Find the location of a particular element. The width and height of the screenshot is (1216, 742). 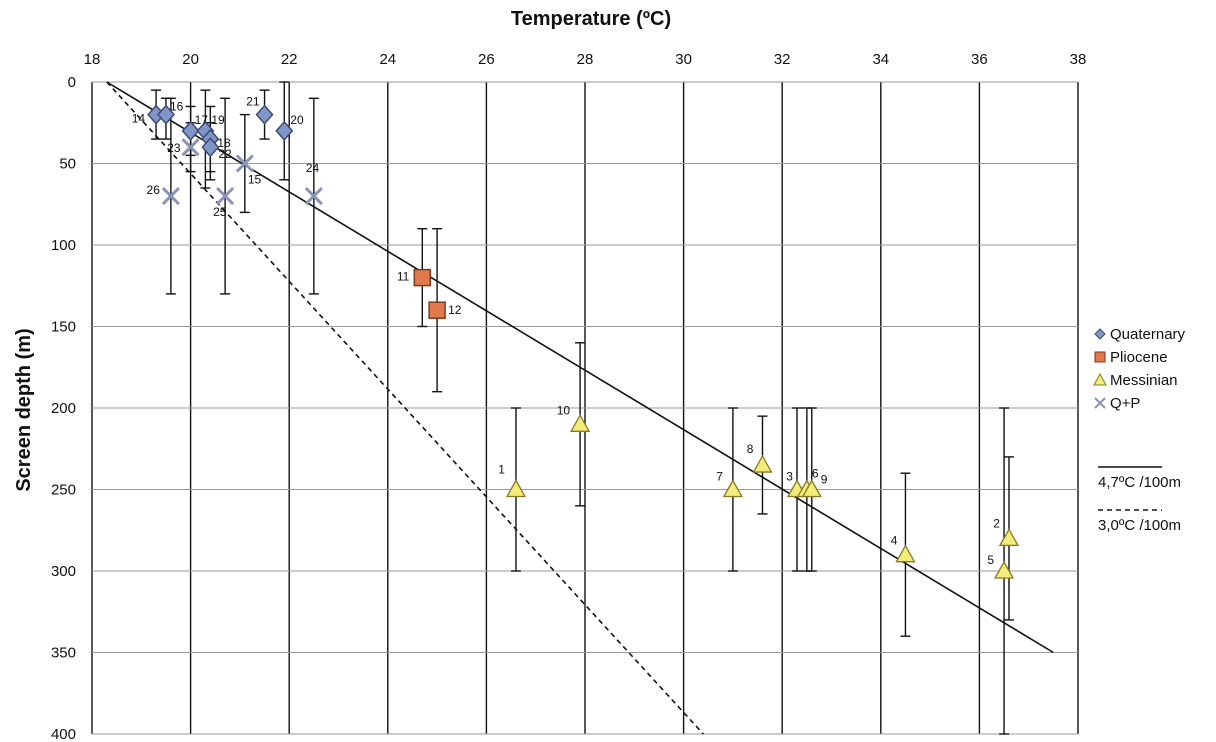

x-tick-label: 20 is located at coordinates (190, 59).